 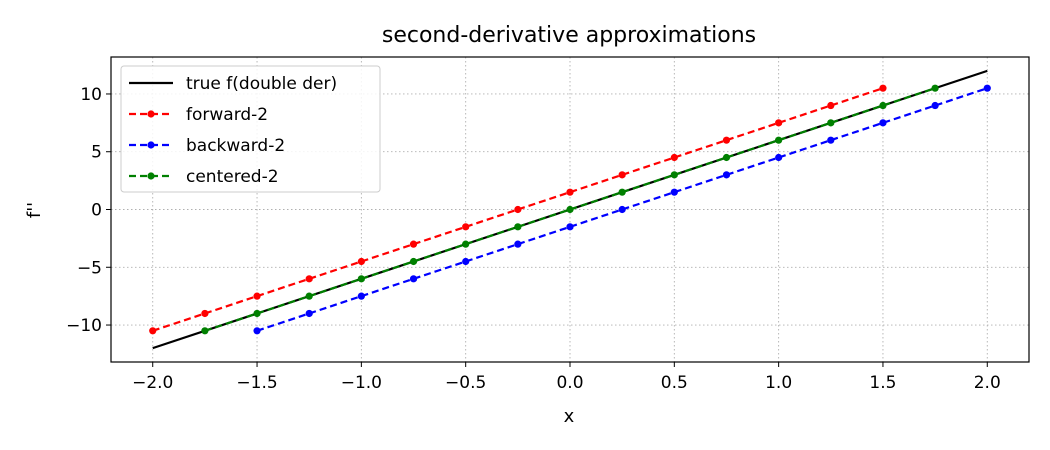 I want to click on legend-box, so click(x=250, y=129).